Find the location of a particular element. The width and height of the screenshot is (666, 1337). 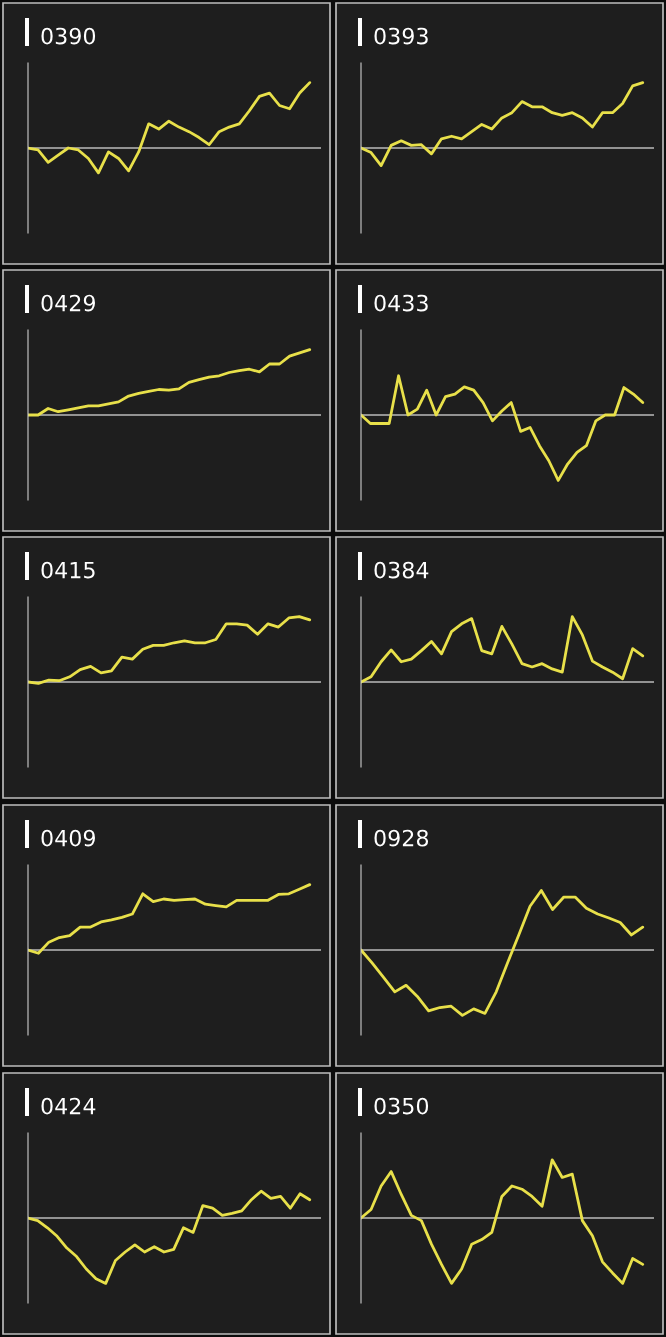

chart-title: 0384 is located at coordinates (401, 570).